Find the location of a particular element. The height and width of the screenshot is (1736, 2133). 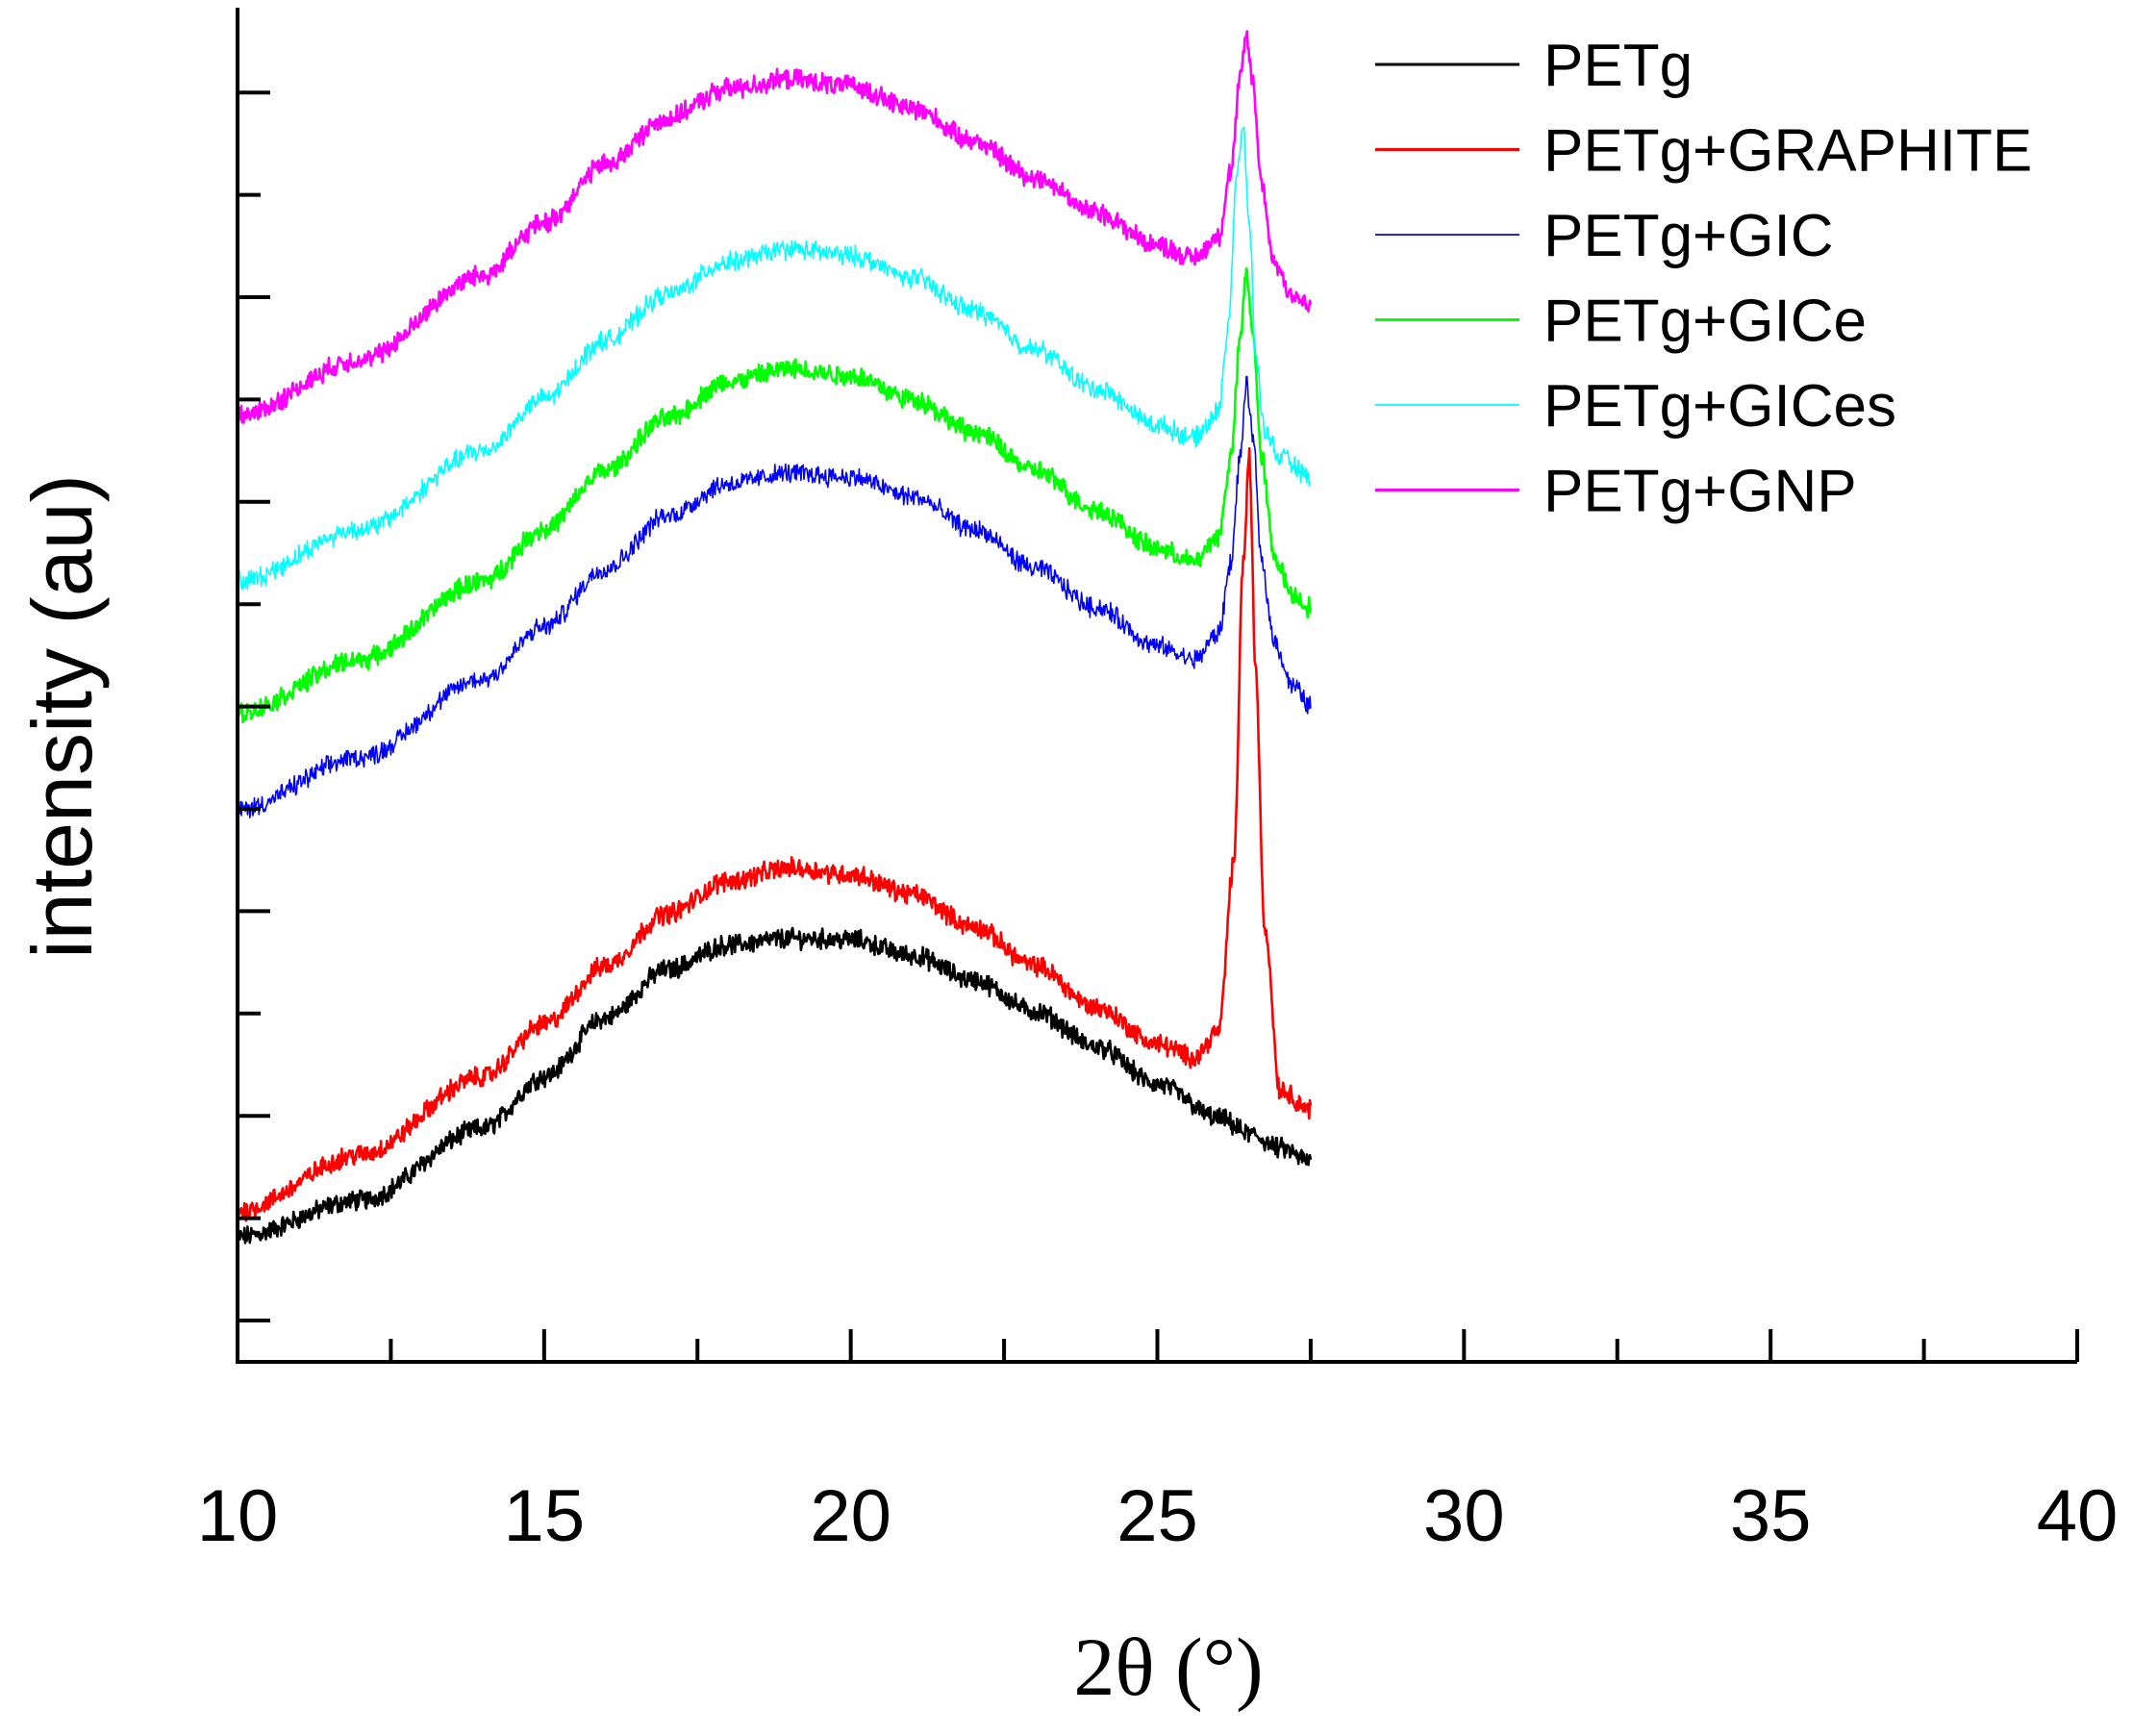

series-line-petg-gic is located at coordinates (775, 596).